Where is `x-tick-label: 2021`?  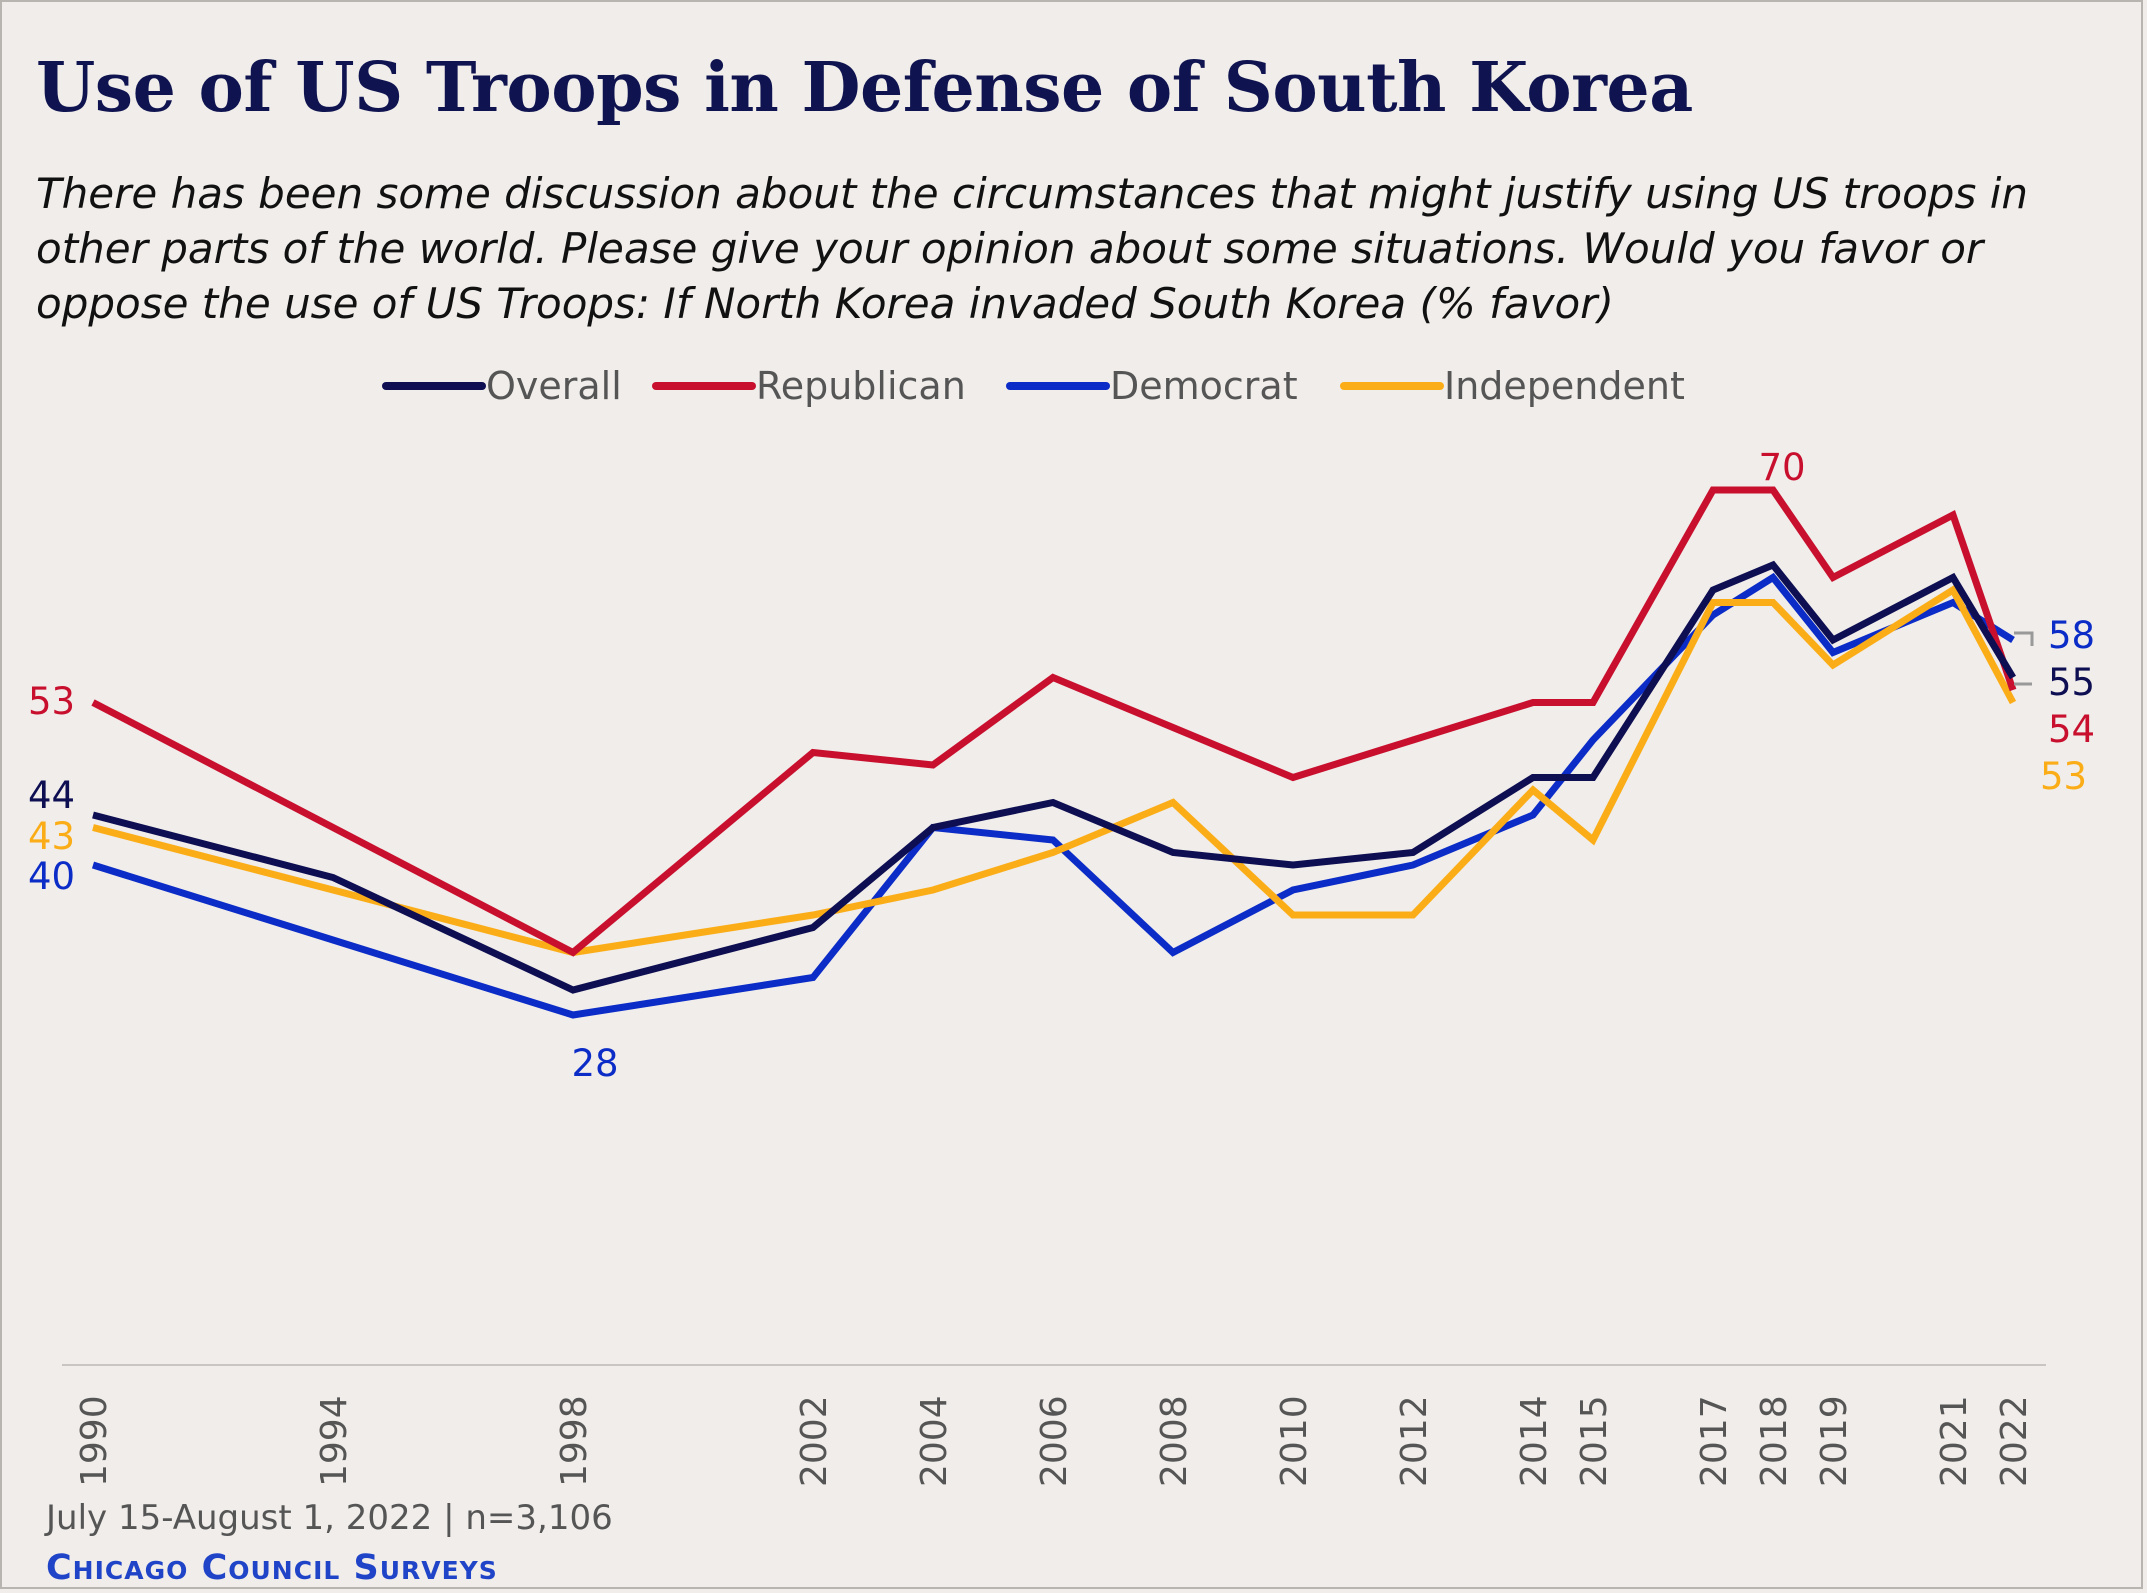
x-tick-label: 2021 is located at coordinates (1954, 1441).